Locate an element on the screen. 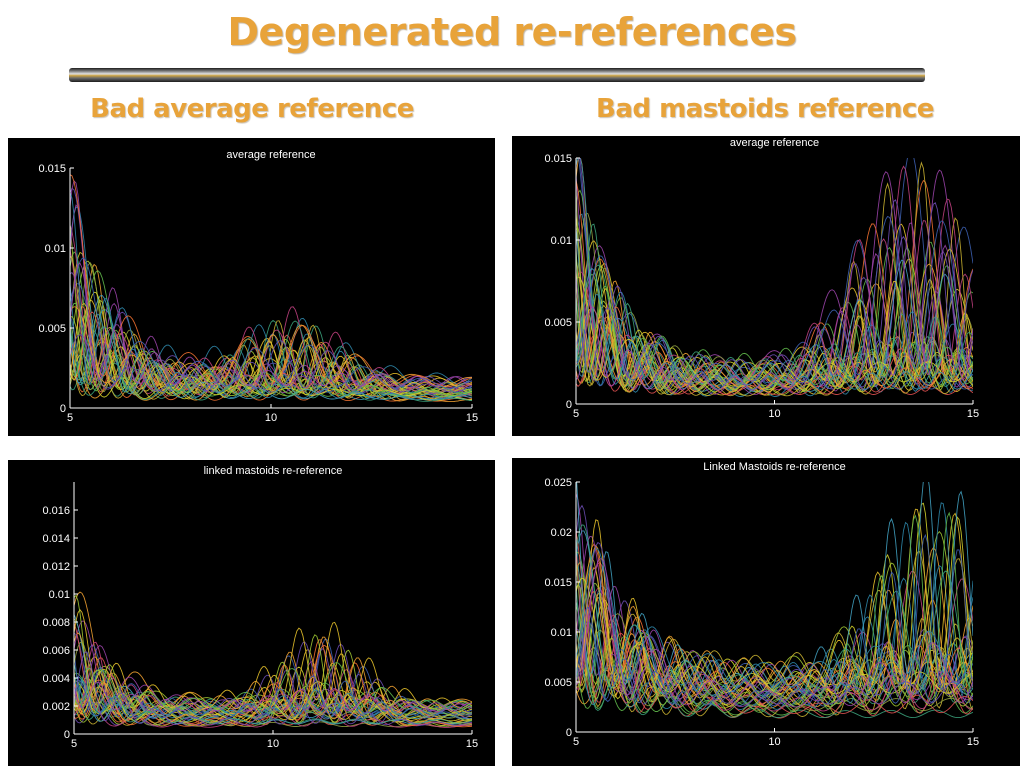 This screenshot has height=768, width=1024. y-tick-label: 0.025 is located at coordinates (558, 483).